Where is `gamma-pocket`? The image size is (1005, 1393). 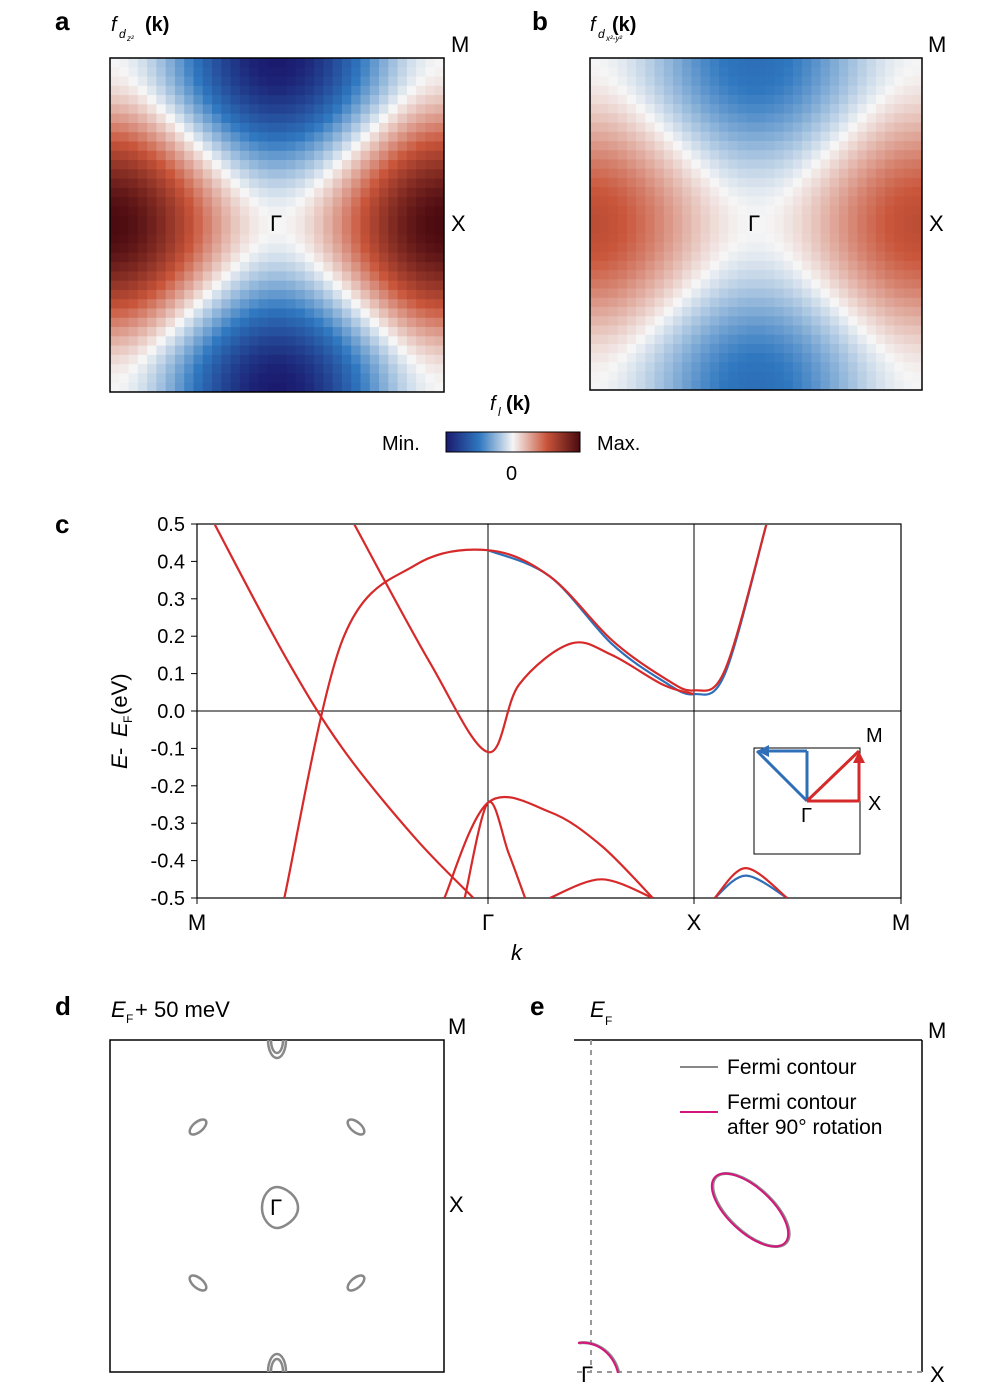 gamma-pocket is located at coordinates (280, 1207).